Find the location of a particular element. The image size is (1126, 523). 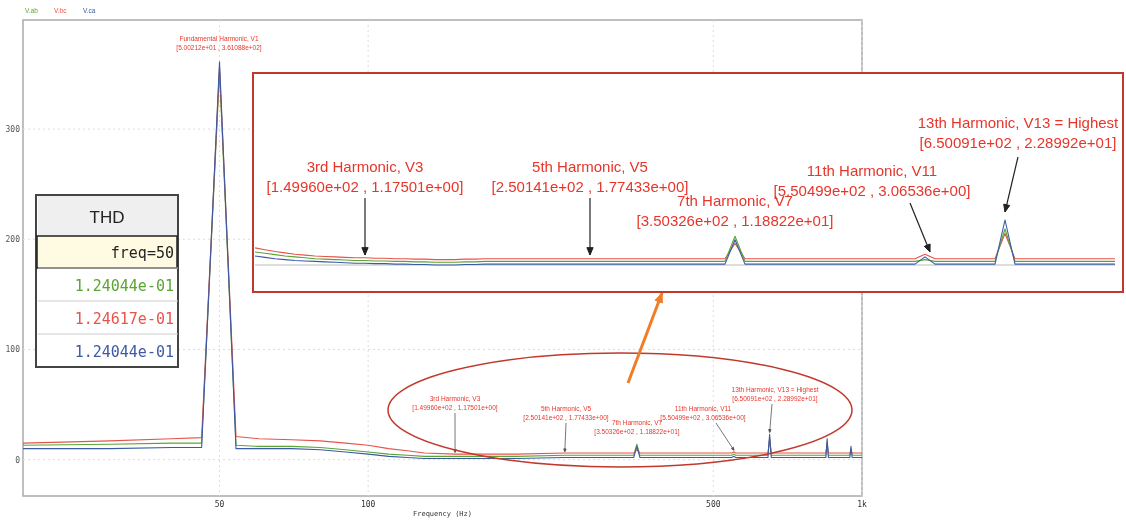

text: freq=50 is located at coordinates (142, 253).